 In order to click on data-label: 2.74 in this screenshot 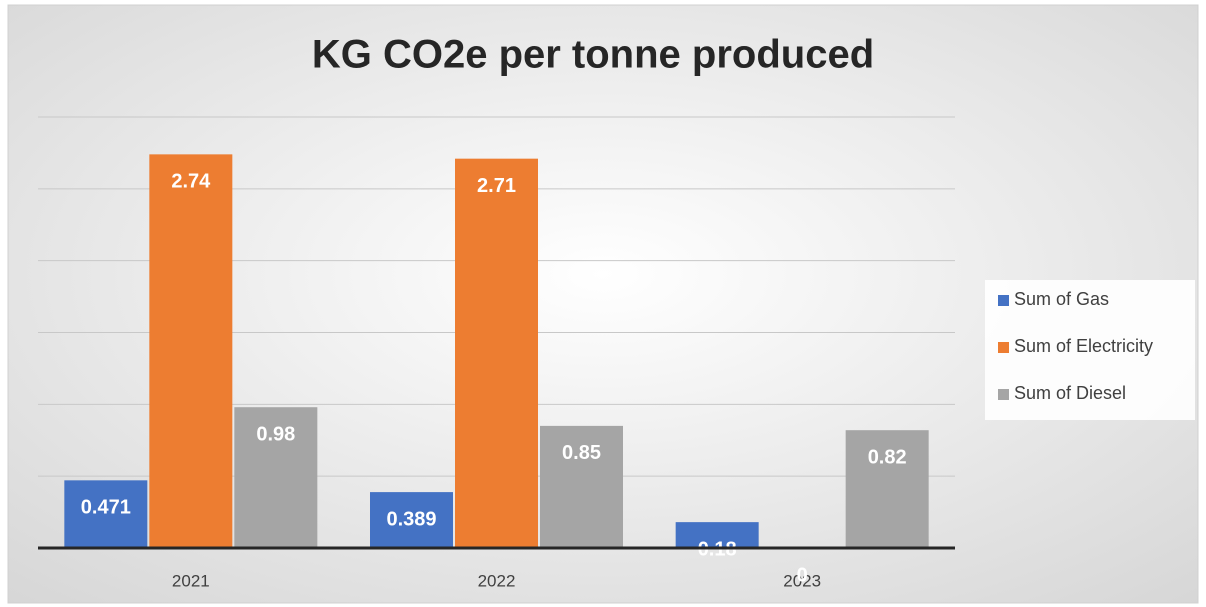, I will do `click(191, 182)`.